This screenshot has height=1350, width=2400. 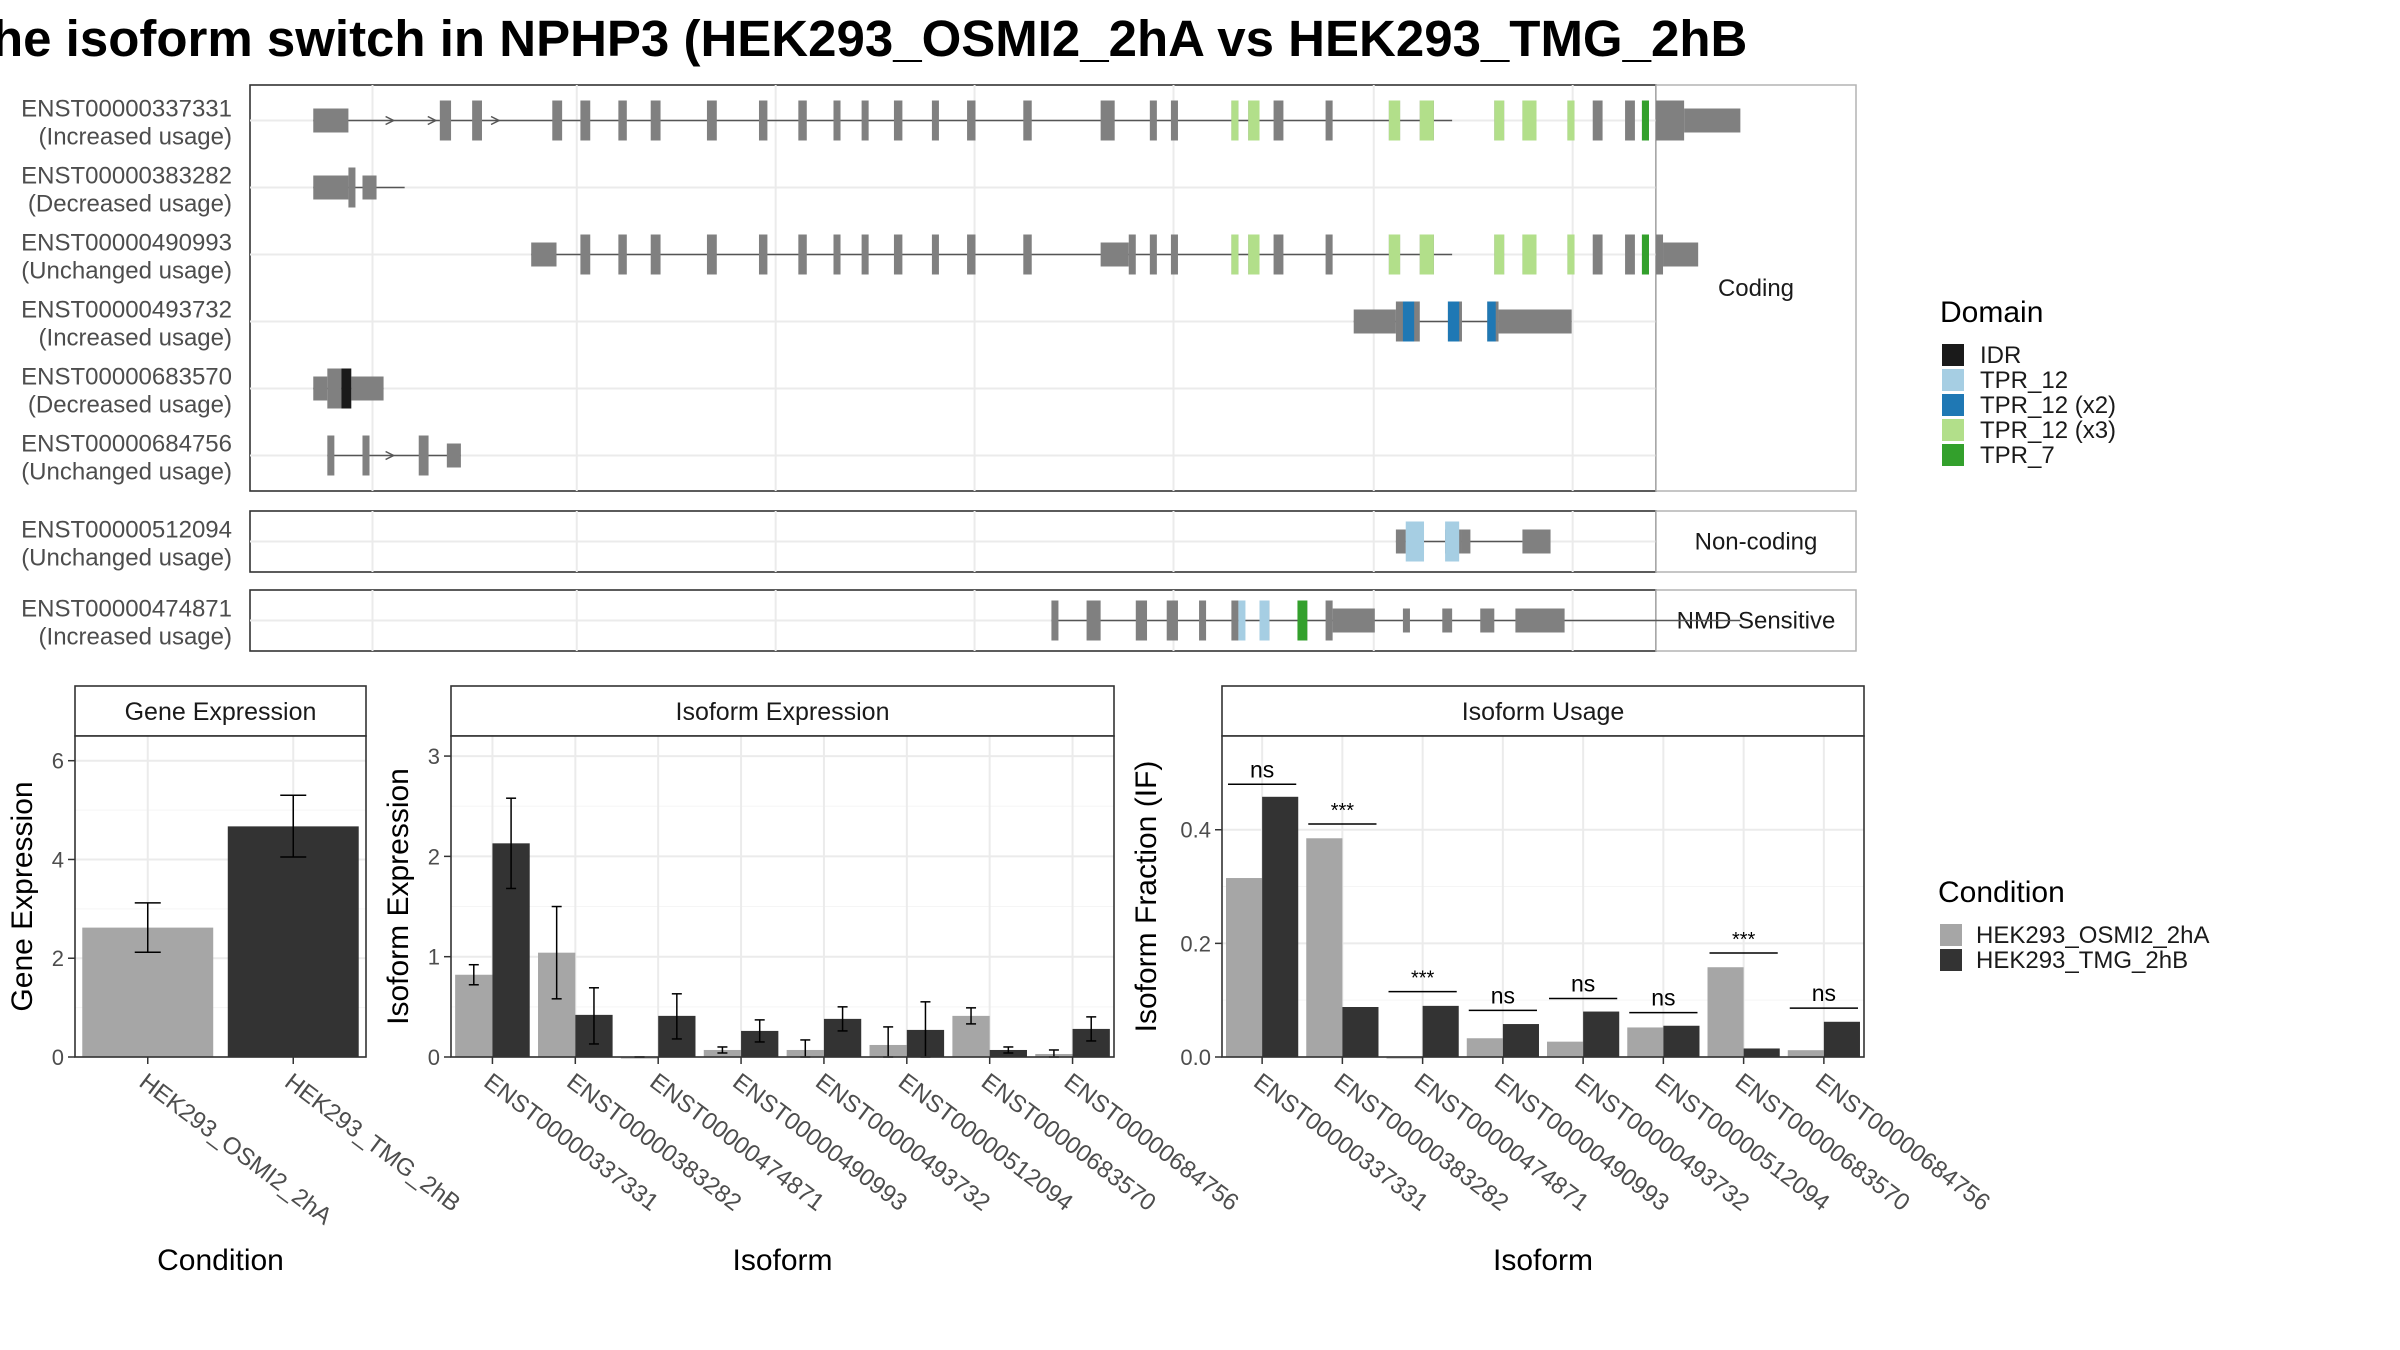 I want to click on transcript-id: ENST00000490993, so click(x=126, y=243).